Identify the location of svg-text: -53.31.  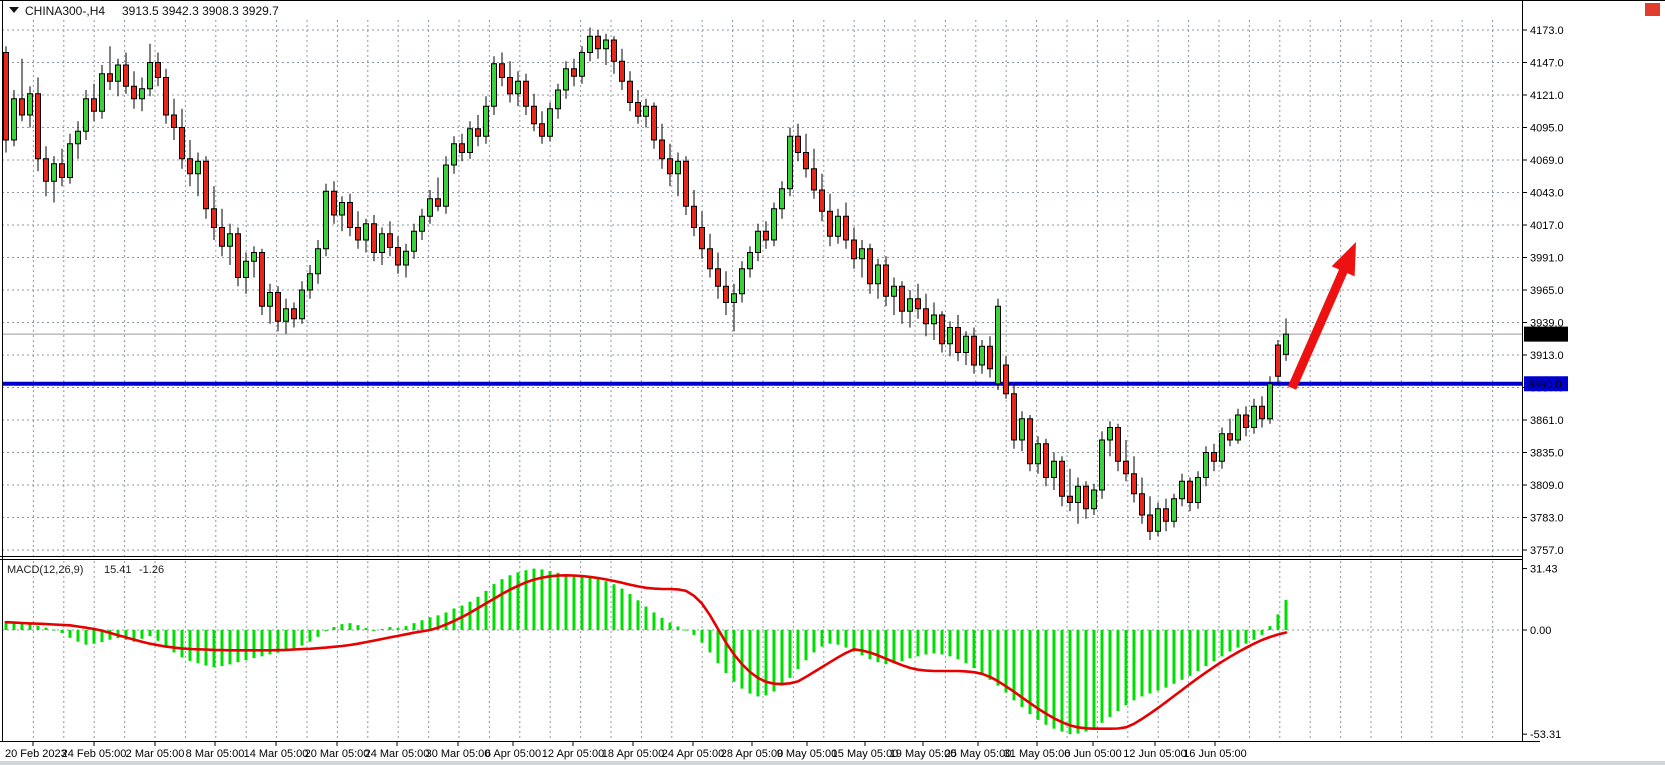
(1545, 735).